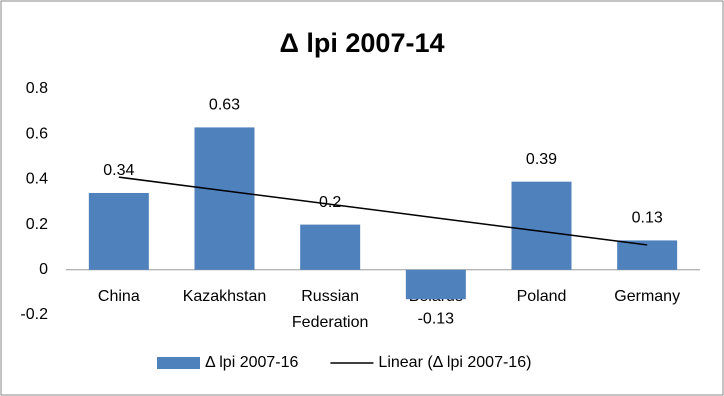 This screenshot has height=396, width=724. I want to click on trend-line, so click(383, 211).